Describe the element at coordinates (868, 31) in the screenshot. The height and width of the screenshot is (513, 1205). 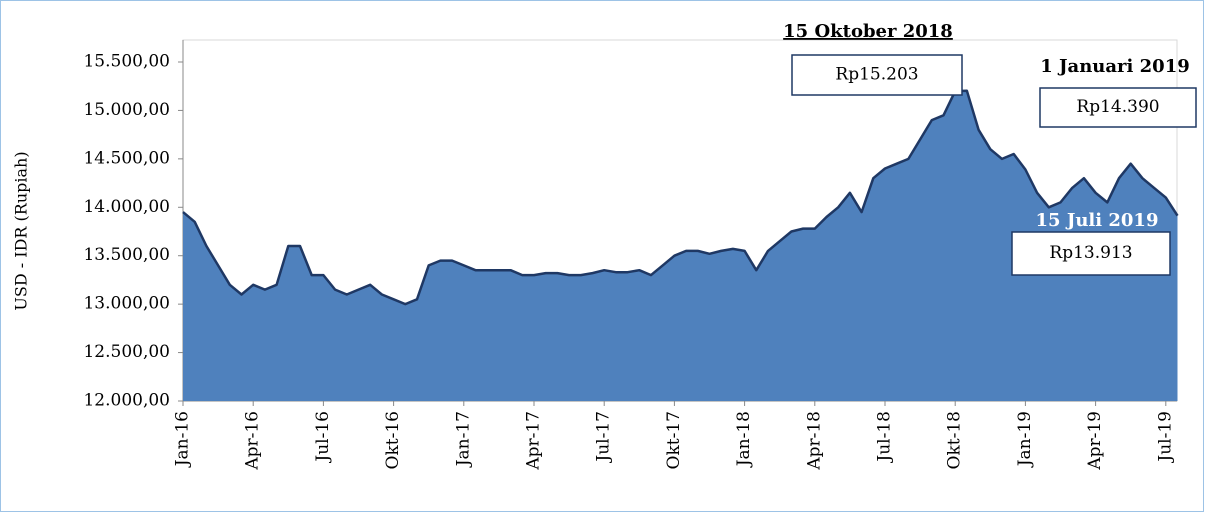
I see `annotation-title: 15 Oktober 2018` at that location.